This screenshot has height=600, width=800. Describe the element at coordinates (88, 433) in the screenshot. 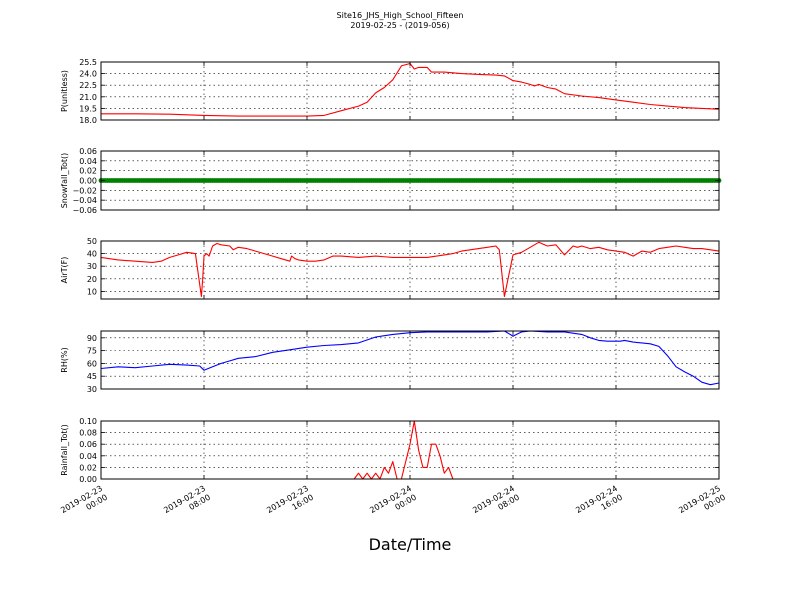

I see `y-tick-label: 0.08` at that location.